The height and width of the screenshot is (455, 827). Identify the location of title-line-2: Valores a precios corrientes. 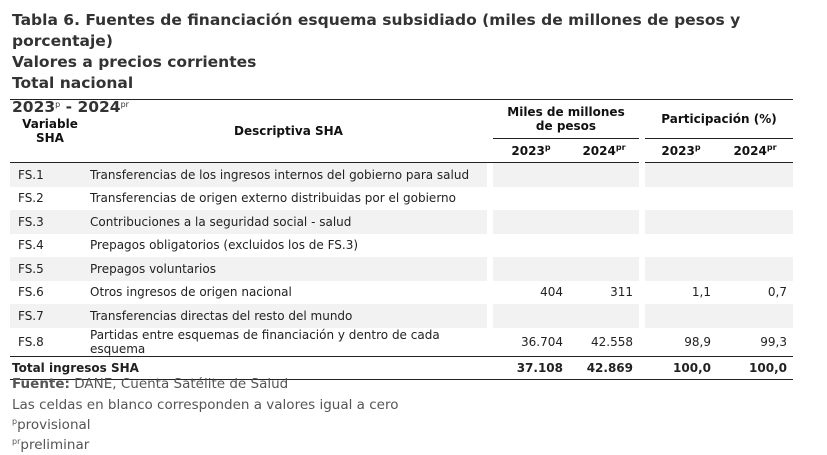
(134, 62).